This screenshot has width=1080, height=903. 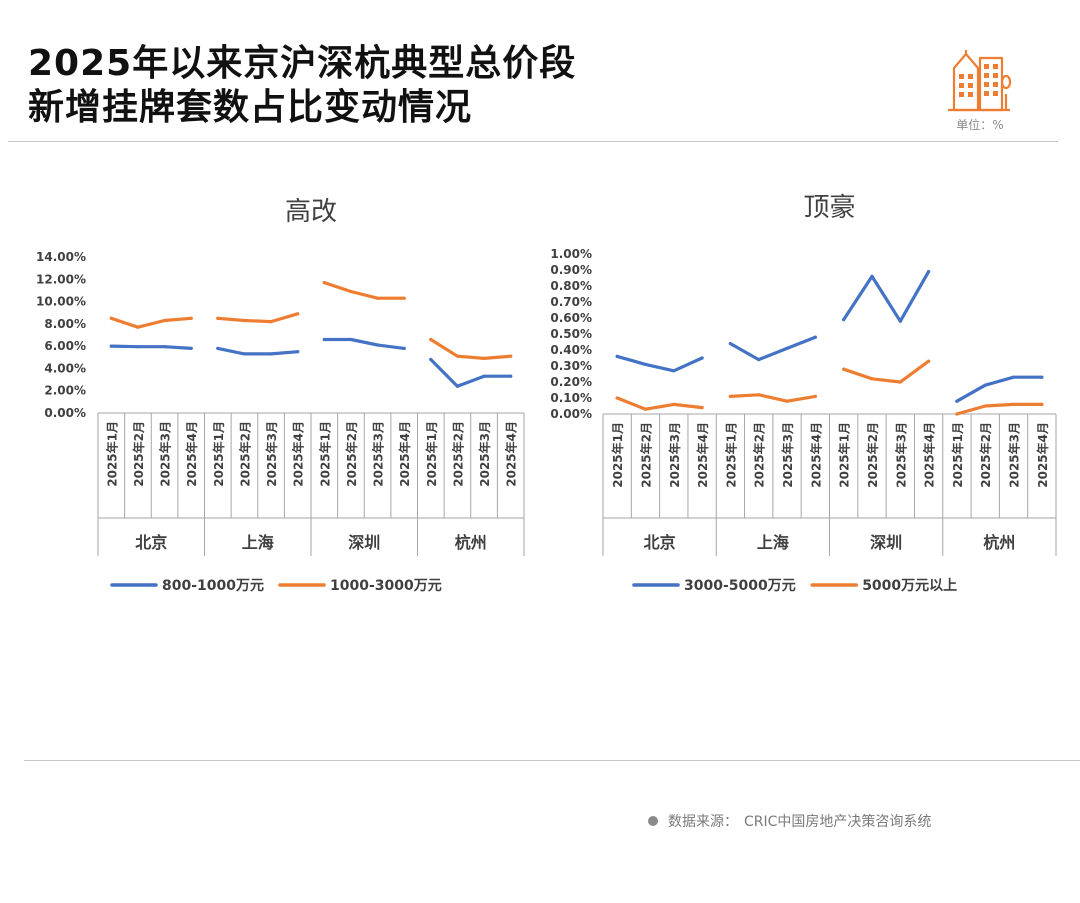 What do you see at coordinates (151, 542) in the screenshot?
I see `group-label: 北京` at bounding box center [151, 542].